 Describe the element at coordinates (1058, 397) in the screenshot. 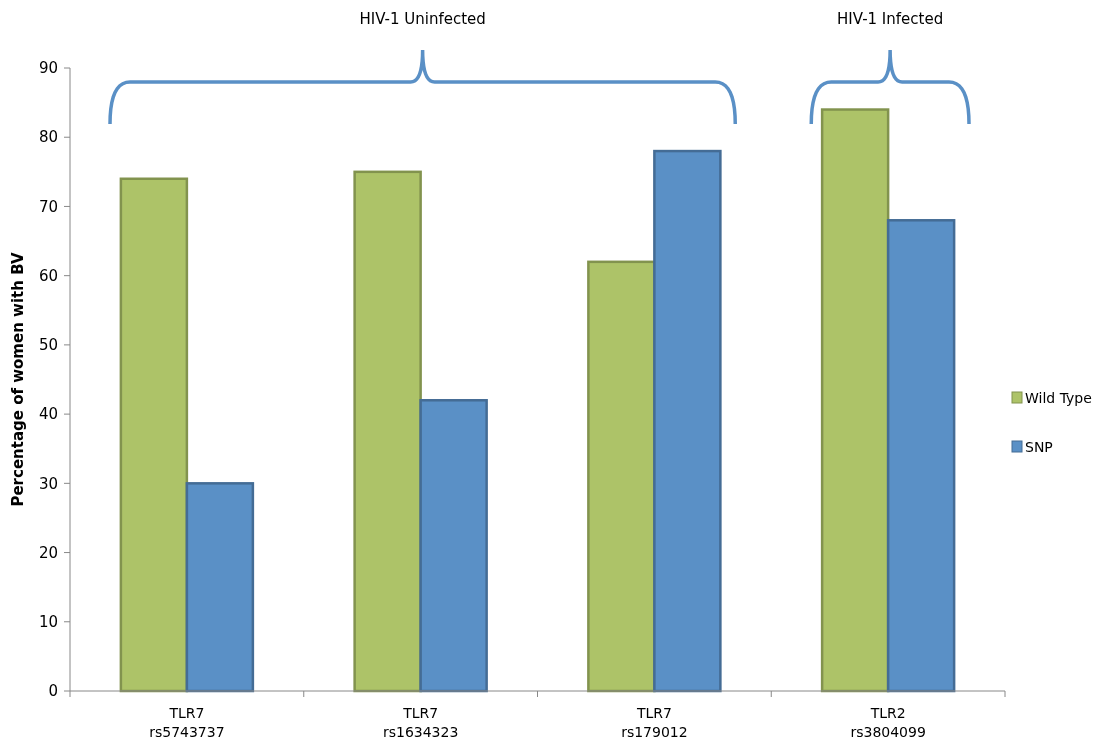

I see `legend-label: Wild Type` at that location.